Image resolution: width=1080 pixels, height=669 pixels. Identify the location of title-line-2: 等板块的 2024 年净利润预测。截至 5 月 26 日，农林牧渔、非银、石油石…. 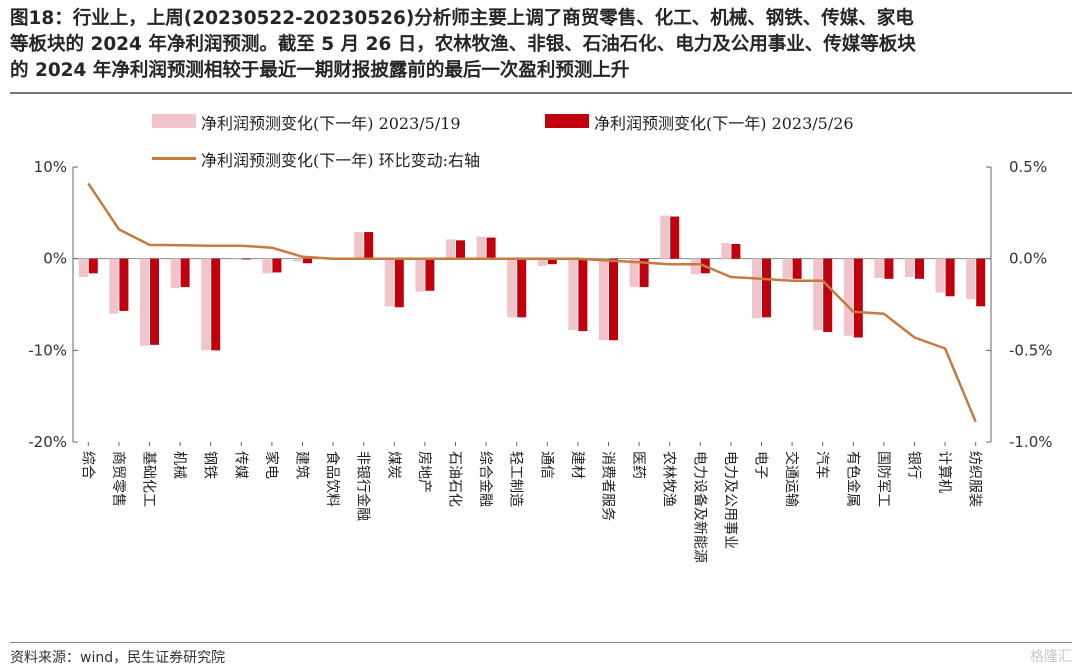
(463, 44).